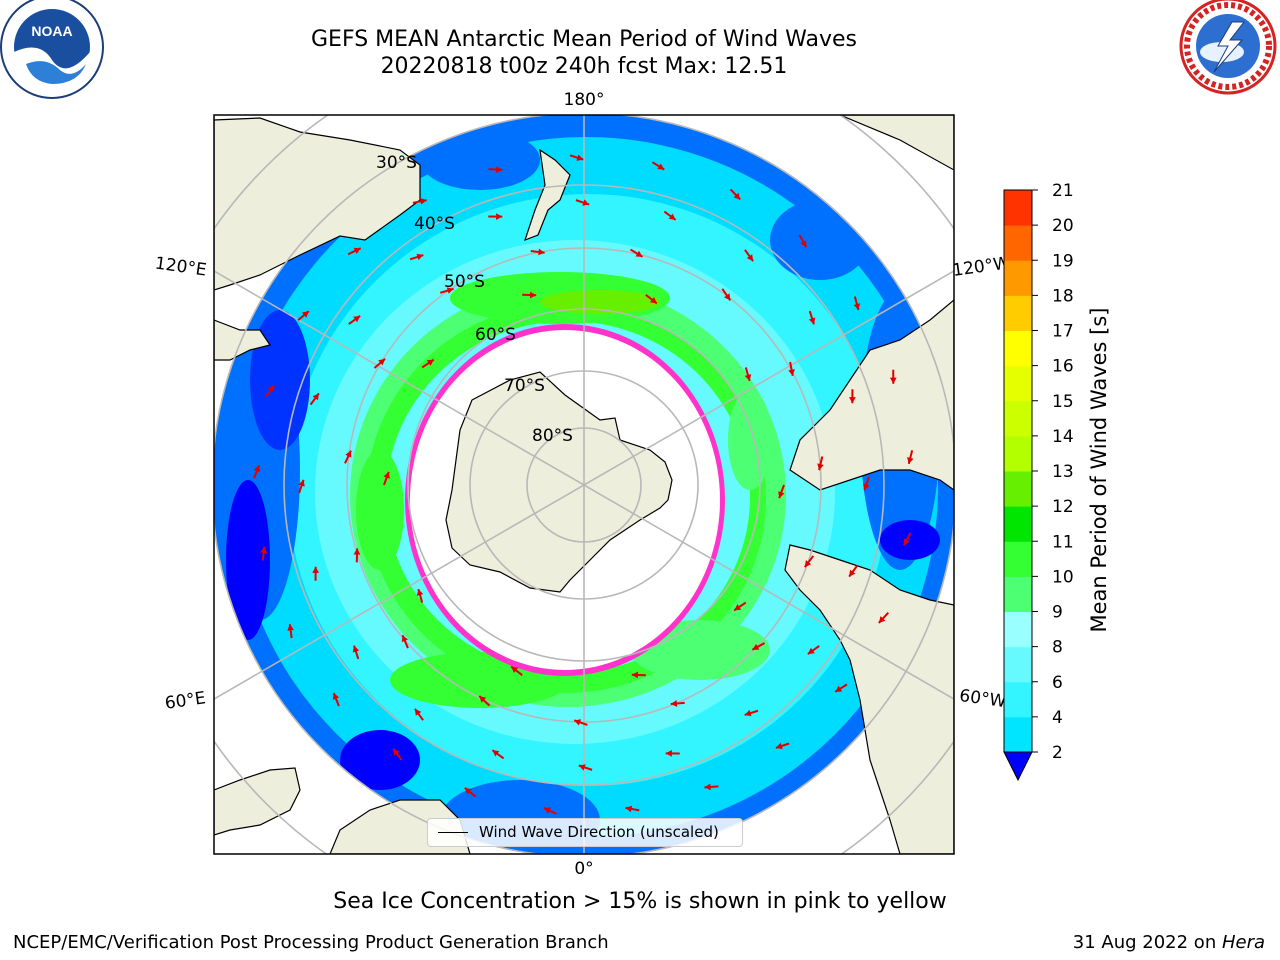 Image resolution: width=1280 pixels, height=960 pixels. I want to click on lat-label-50s: 50°S, so click(464, 282).